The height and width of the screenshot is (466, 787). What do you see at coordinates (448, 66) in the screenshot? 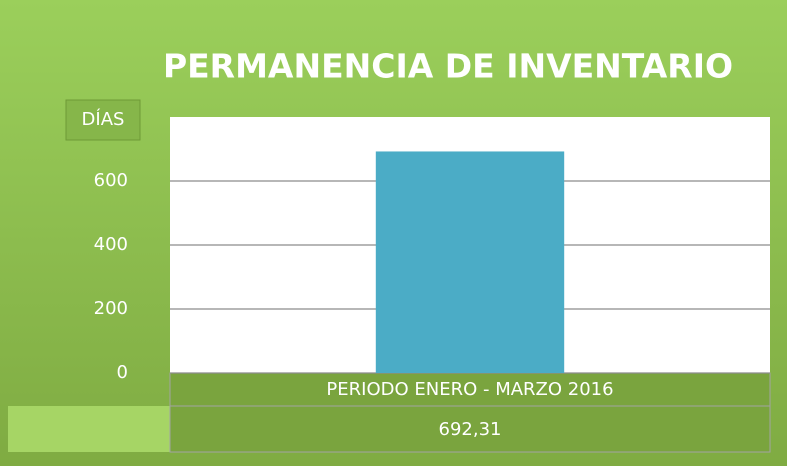
I see `chart-title: PERMANENCIA DE INVENTARIO` at bounding box center [448, 66].